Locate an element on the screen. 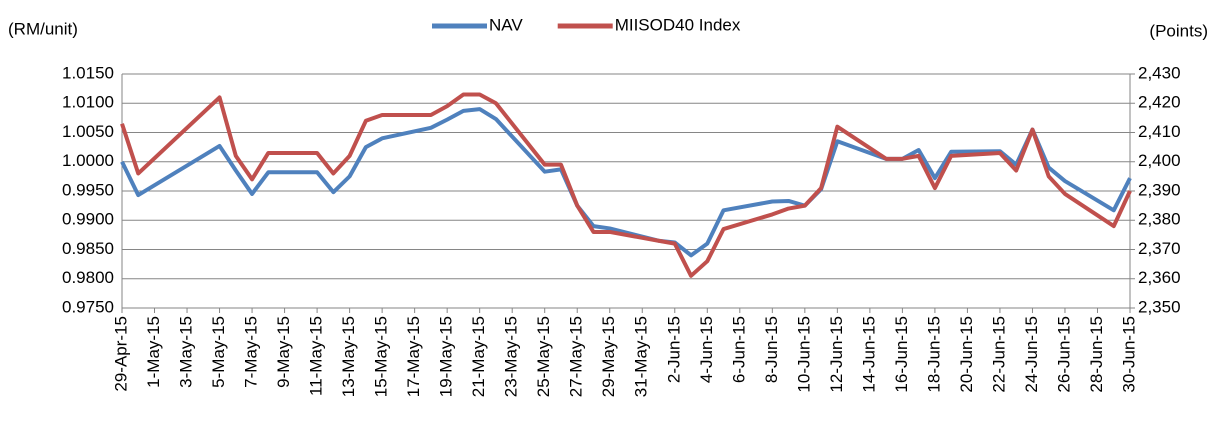  x-tick-label: 9-May-15 is located at coordinates (283, 352).